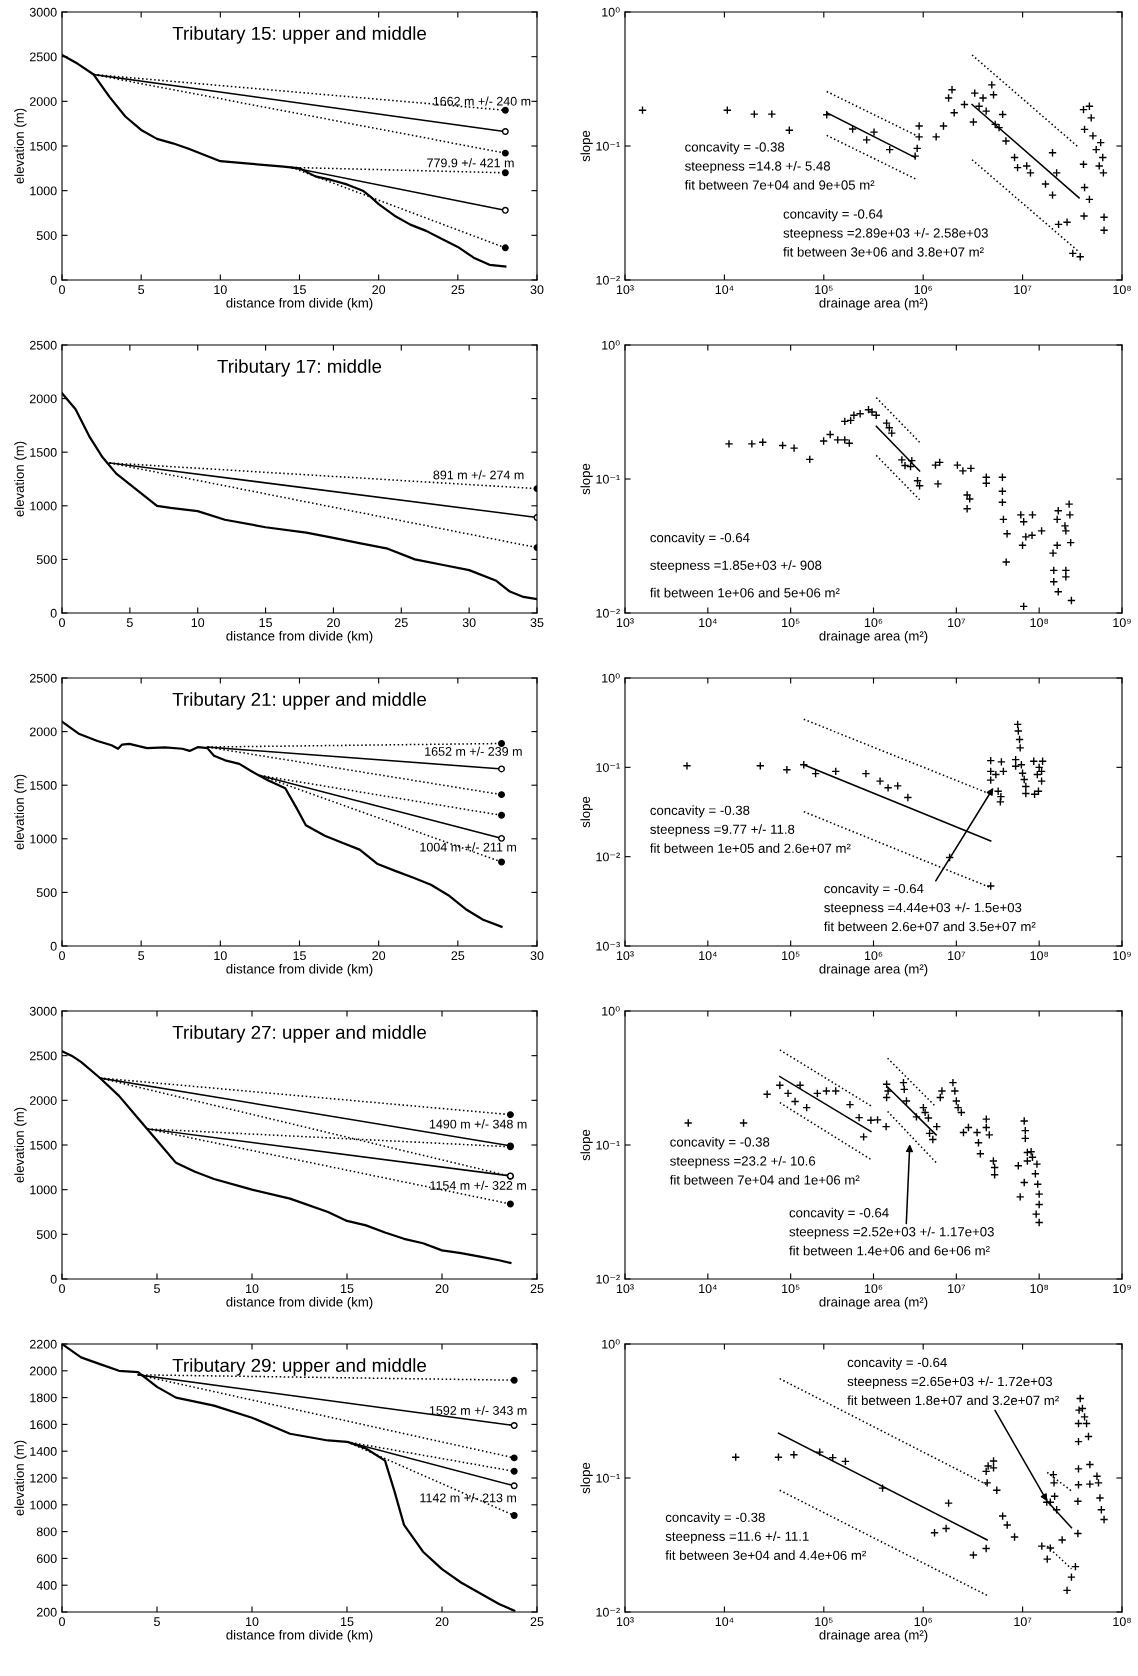  Describe the element at coordinates (764, 1160) in the screenshot. I see `annotation: concavity = -0.38 steepness =23.2 +/- 10.6 fit between 7e+04 and 1e+06 m²` at that location.